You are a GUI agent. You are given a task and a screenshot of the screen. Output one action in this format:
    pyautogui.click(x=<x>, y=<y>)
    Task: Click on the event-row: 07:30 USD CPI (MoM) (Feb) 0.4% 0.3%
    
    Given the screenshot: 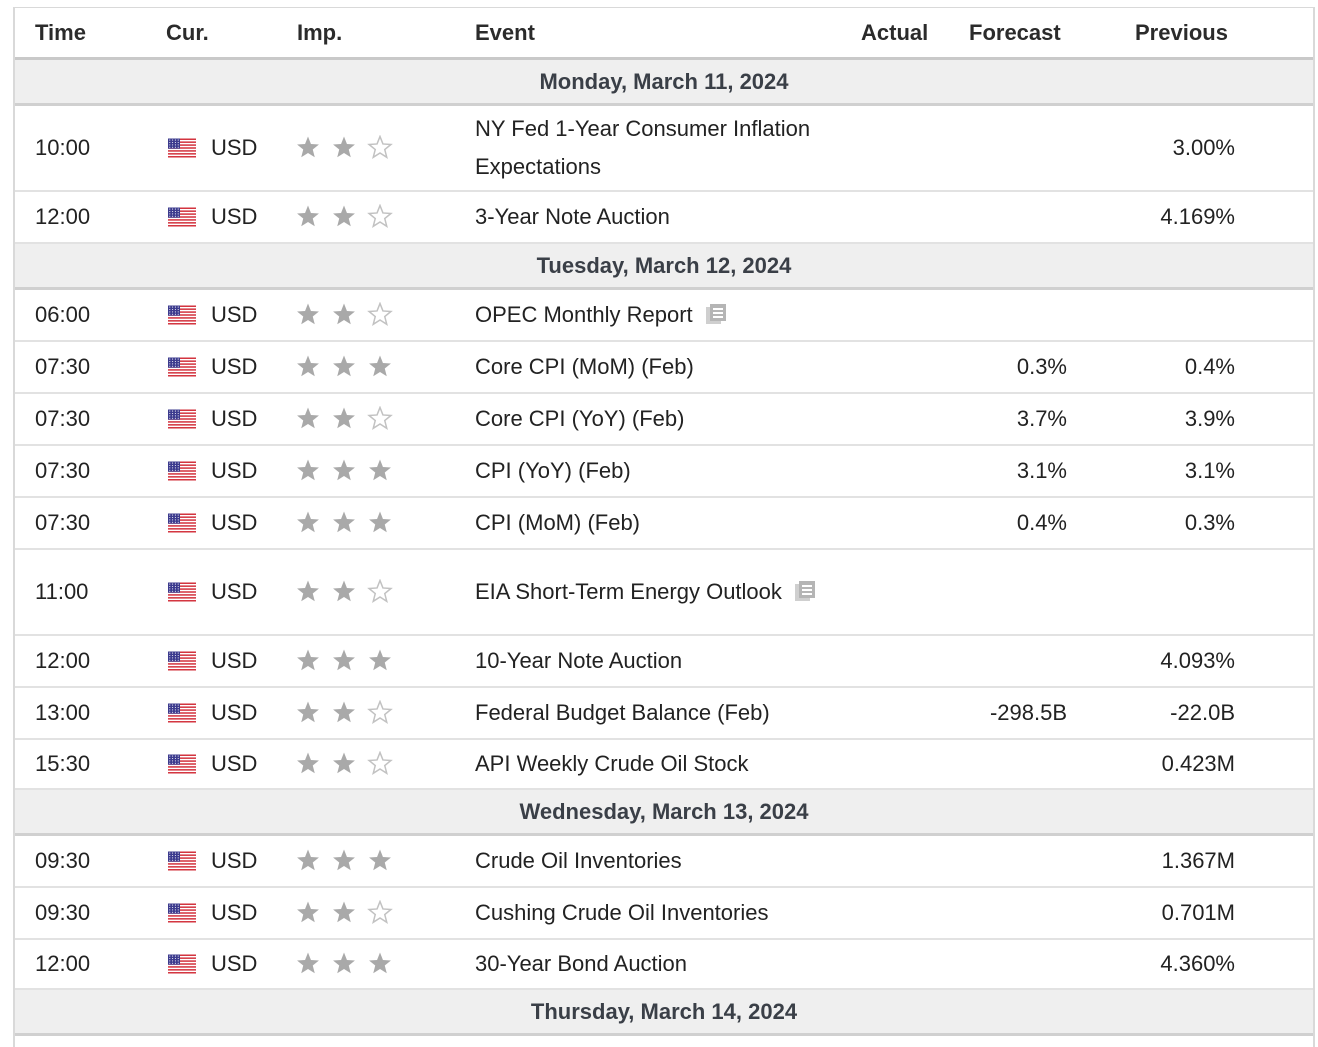 What is the action you would take?
    pyautogui.click(x=664, y=524)
    